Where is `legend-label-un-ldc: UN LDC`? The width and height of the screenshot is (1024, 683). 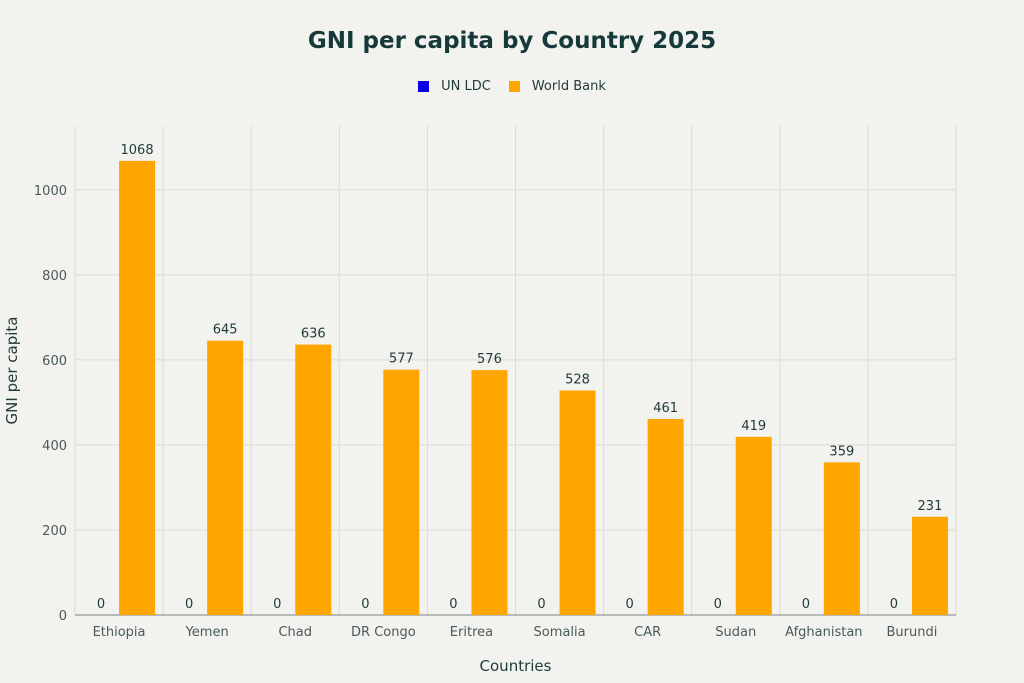
legend-label-un-ldc: UN LDC is located at coordinates (466, 86).